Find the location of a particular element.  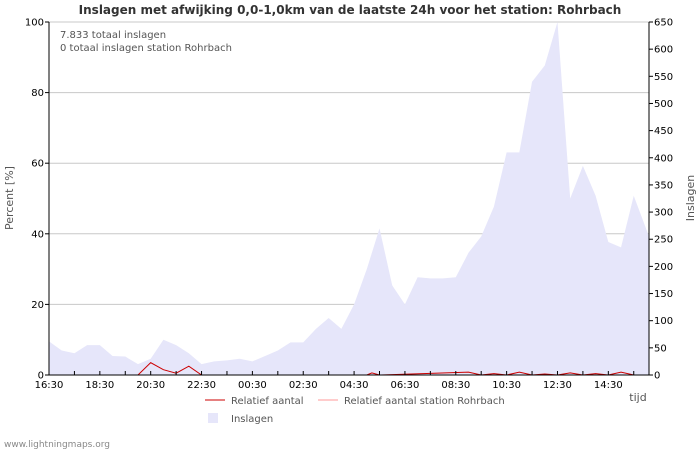

right-tick-label-9: 450 is located at coordinates (663, 131).